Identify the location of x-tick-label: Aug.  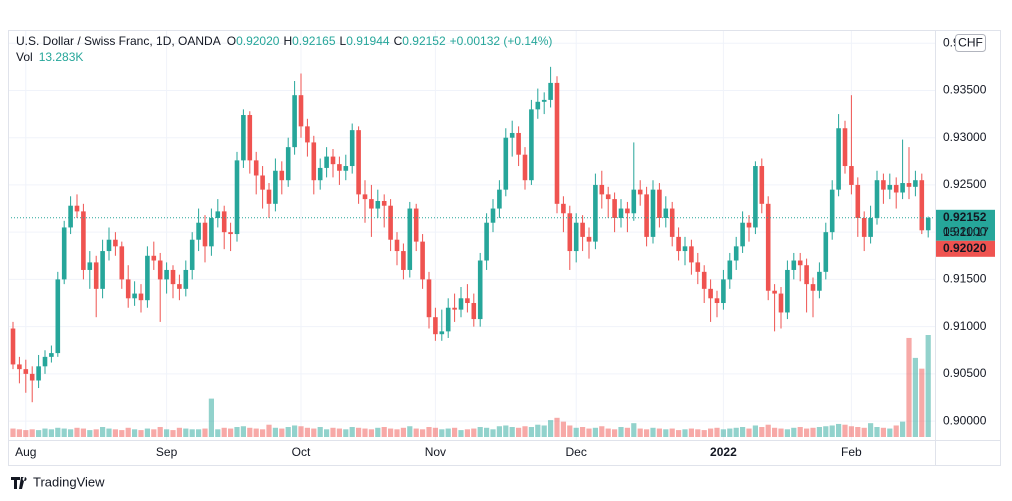
(25, 452).